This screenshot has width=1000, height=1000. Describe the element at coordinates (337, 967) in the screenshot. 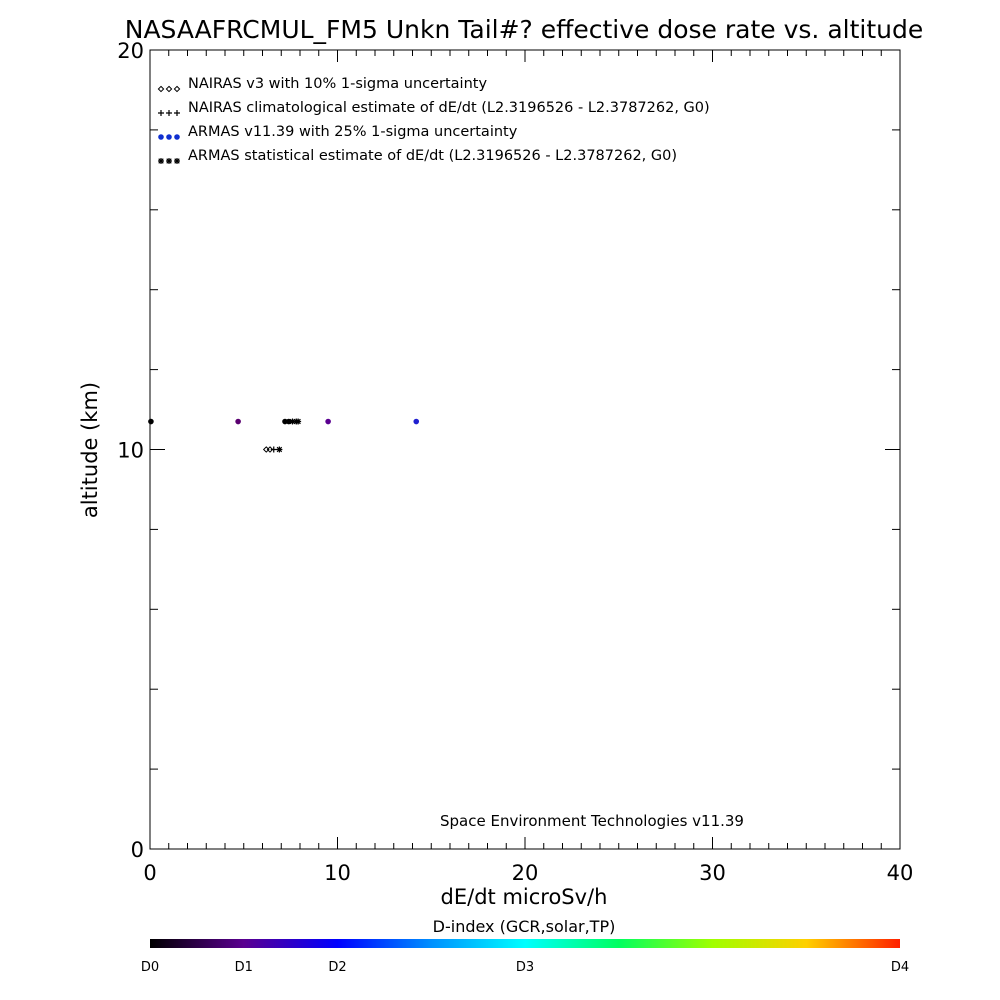

I see `colorbar-label: D2` at that location.